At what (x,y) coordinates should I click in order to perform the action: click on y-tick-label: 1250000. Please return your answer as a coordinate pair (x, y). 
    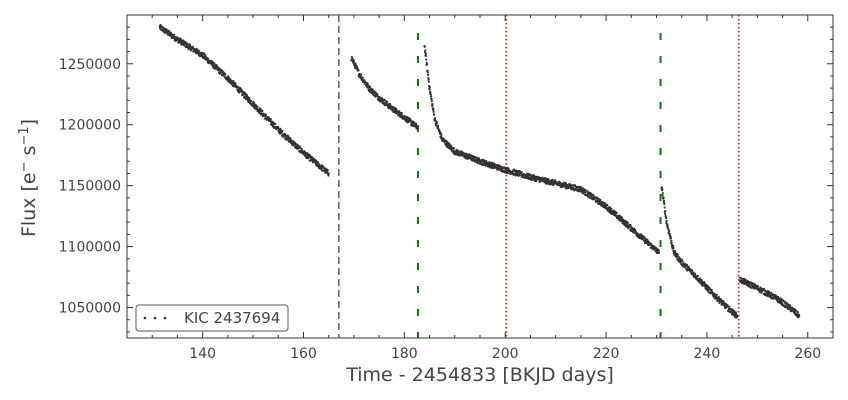
    Looking at the image, I should click on (90, 65).